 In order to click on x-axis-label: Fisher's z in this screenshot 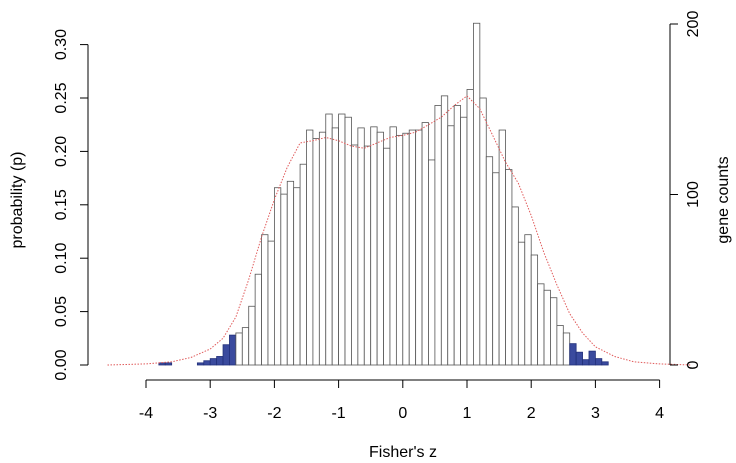, I will do `click(403, 452)`.